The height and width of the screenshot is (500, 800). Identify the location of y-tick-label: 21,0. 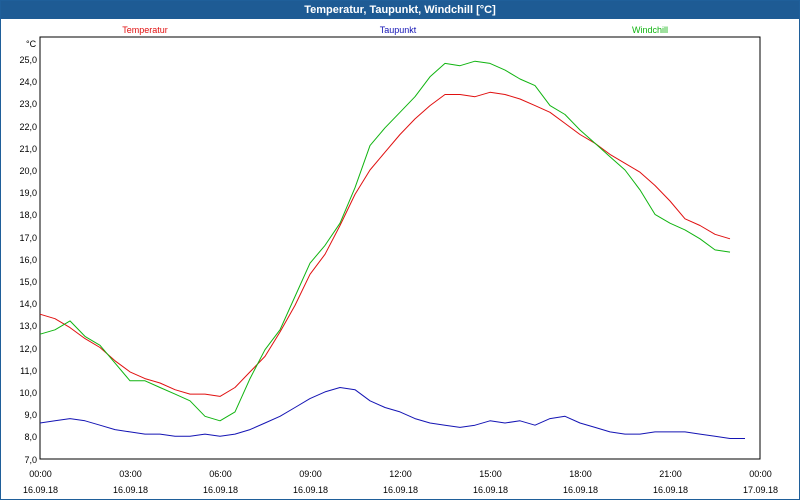
(28, 149).